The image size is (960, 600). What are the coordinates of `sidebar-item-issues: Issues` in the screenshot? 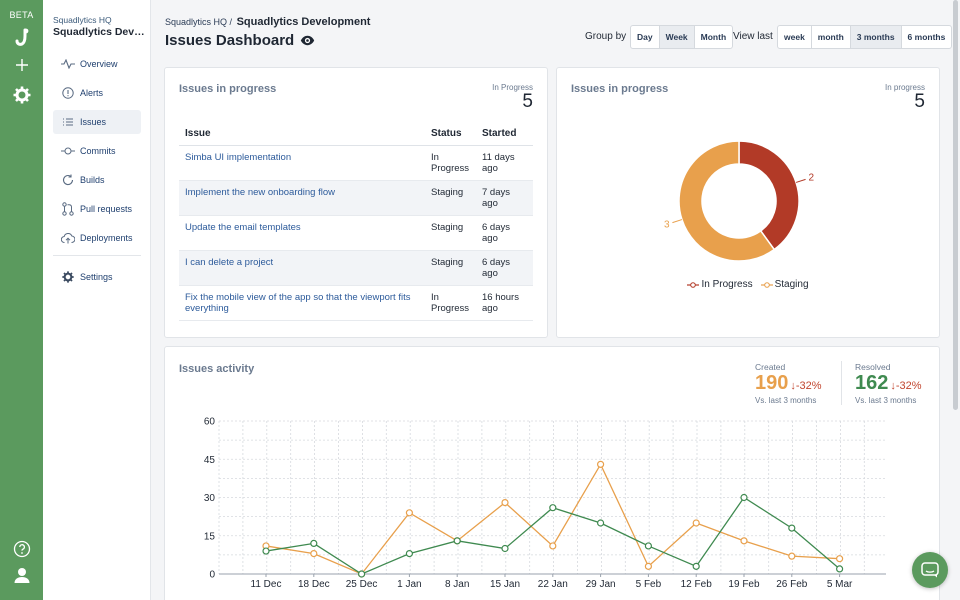 It's located at (97, 122).